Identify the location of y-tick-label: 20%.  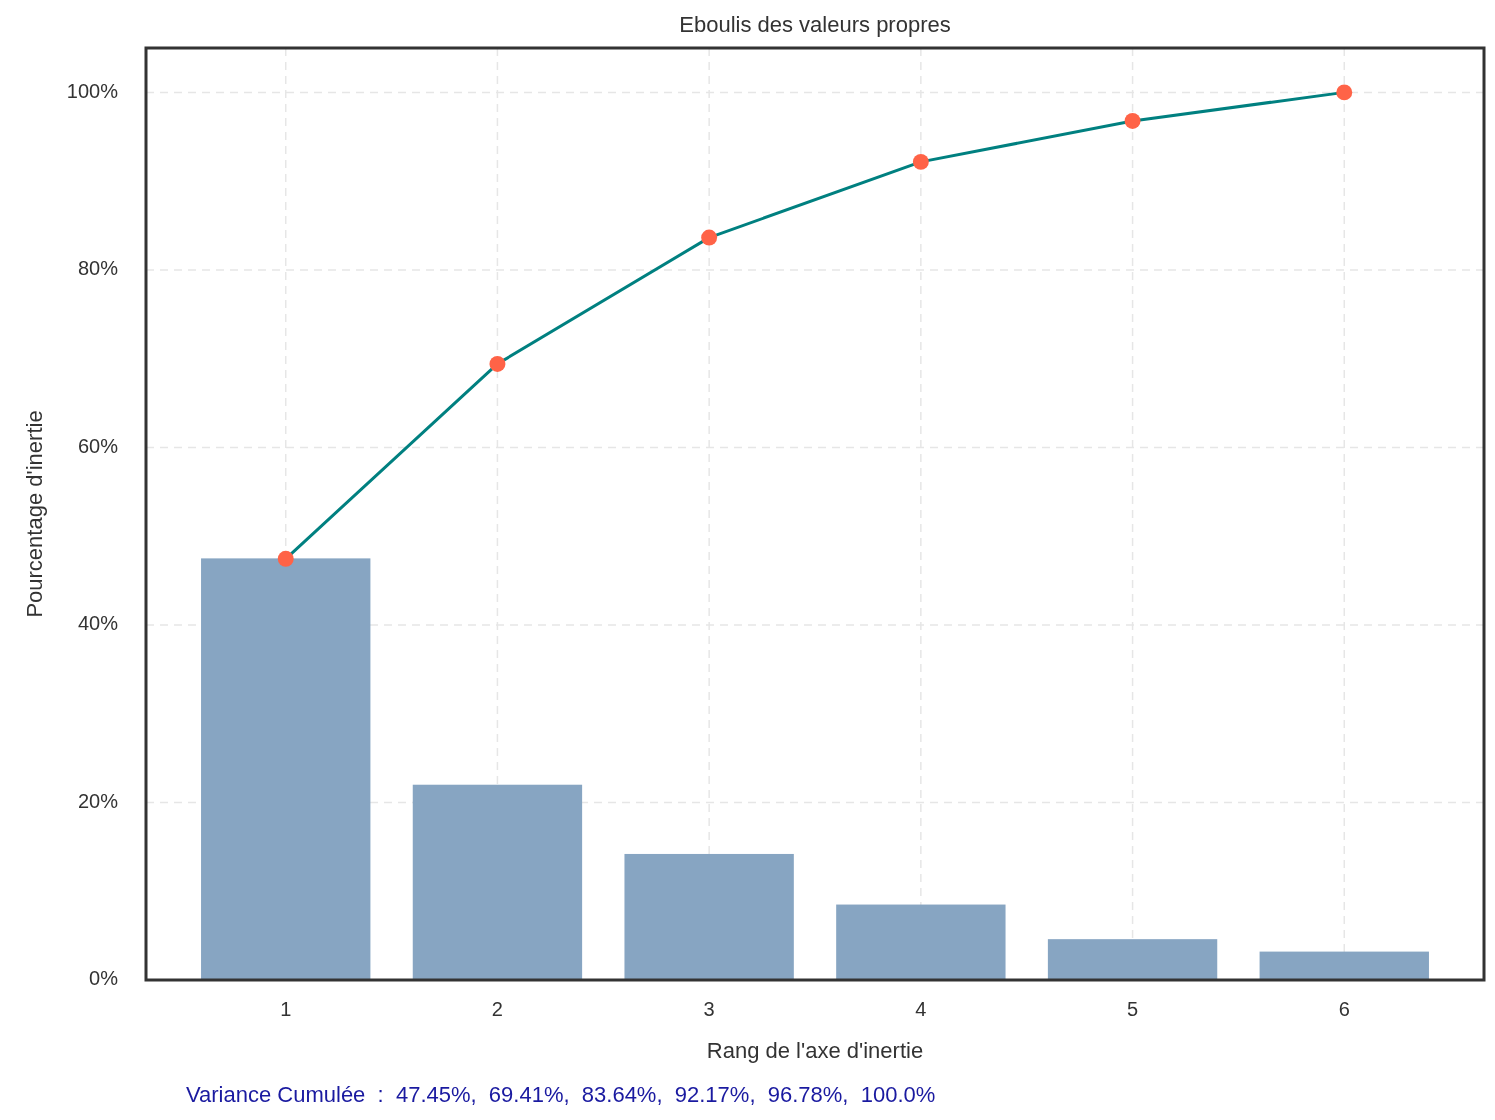
(98, 800).